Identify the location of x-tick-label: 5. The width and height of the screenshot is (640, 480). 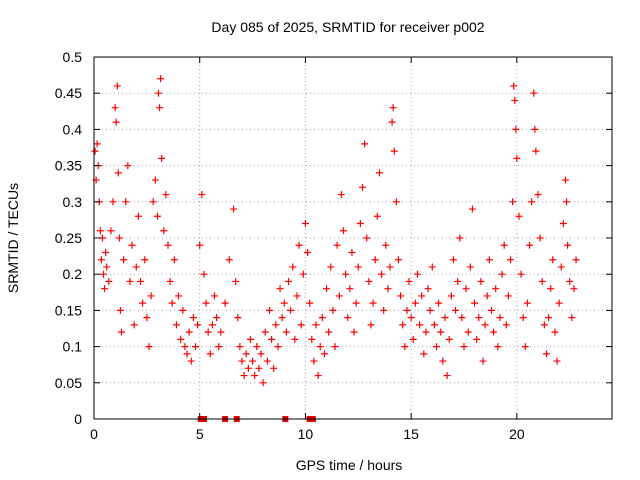
(200, 434).